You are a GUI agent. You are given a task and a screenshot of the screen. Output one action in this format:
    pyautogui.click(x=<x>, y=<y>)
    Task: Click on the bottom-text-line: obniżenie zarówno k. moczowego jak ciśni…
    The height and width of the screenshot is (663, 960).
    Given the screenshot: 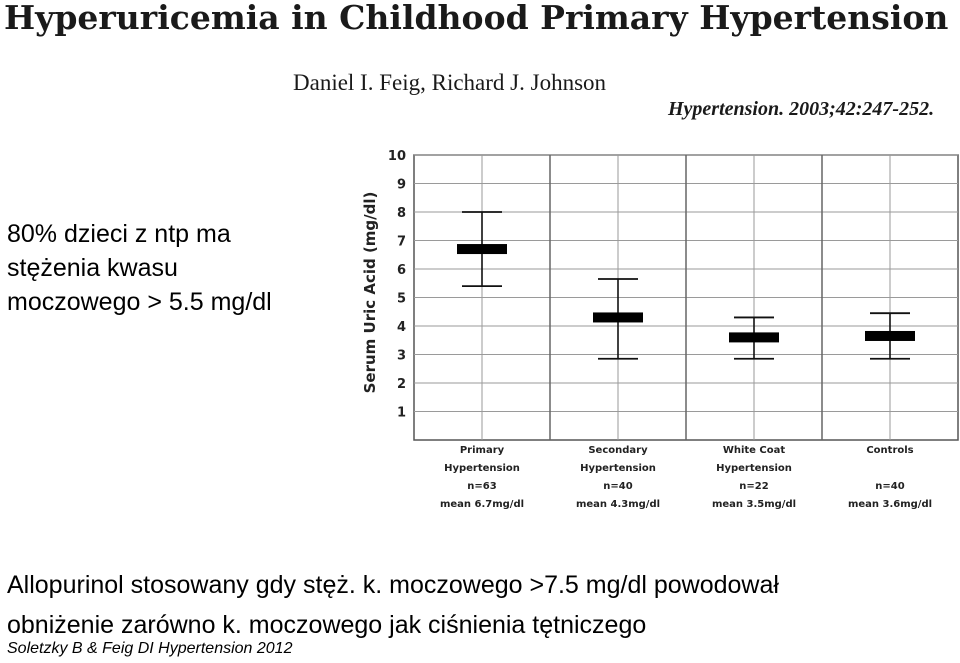 What is the action you would take?
    pyautogui.click(x=327, y=625)
    